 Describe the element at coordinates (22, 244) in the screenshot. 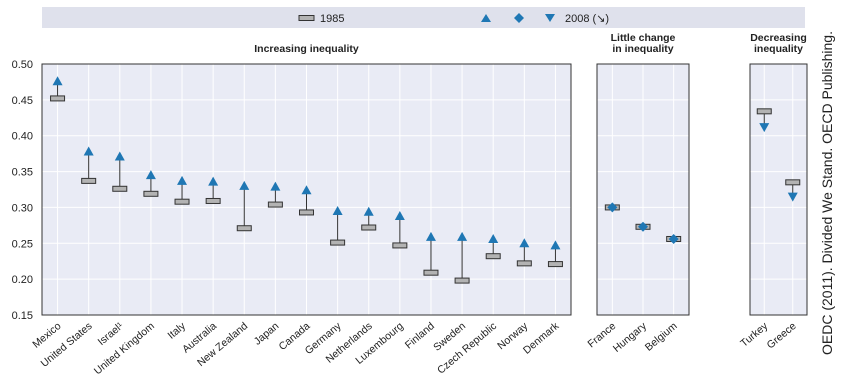

I see `y-tick-label: 0.25` at that location.